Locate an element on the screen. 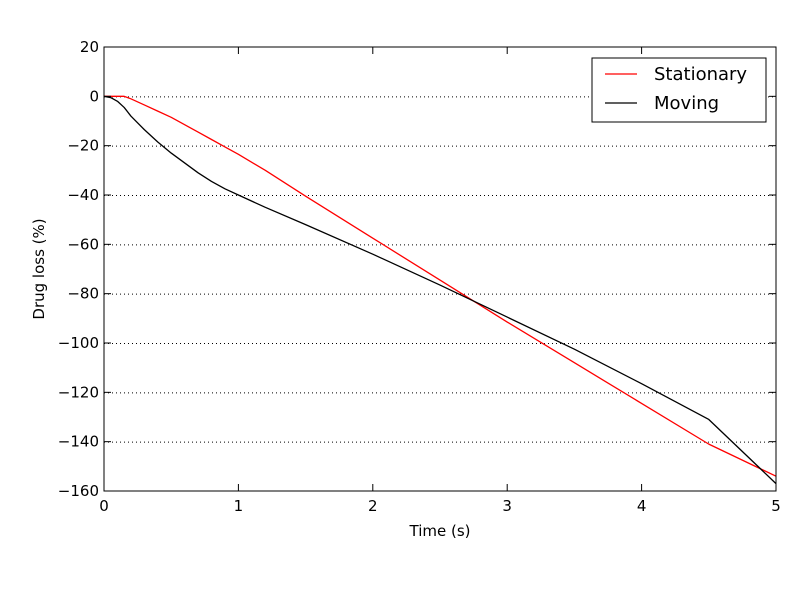 This screenshot has width=800, height=600. y-tick-label: −80 is located at coordinates (83, 294).